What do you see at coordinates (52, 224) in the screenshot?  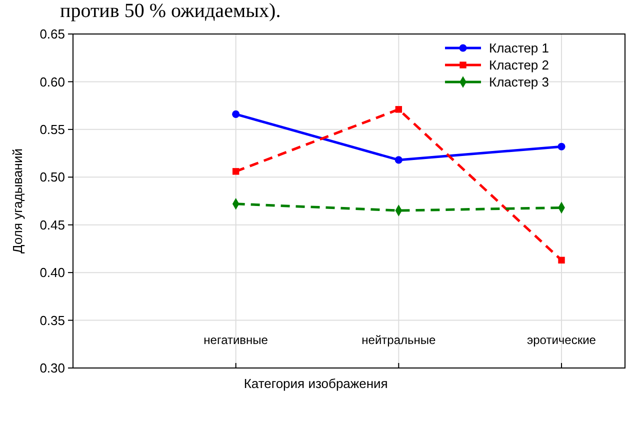 I see `y-tick-label: 0.45` at bounding box center [52, 224].